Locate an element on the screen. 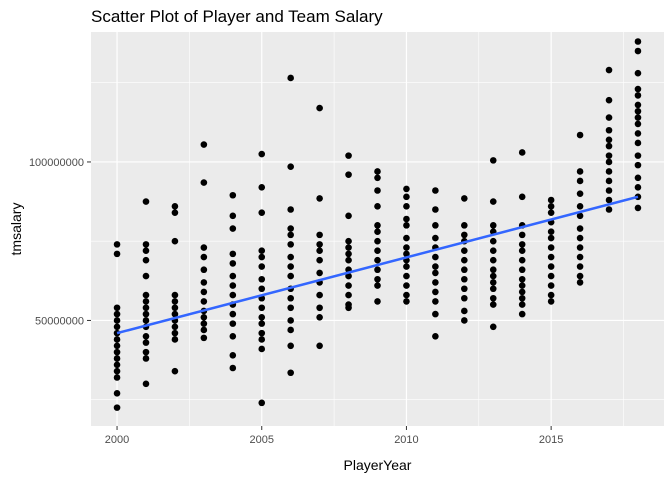 This screenshot has width=672, height=480. chart-title: Scatter Plot of Player and Team Salary is located at coordinates (237, 16).